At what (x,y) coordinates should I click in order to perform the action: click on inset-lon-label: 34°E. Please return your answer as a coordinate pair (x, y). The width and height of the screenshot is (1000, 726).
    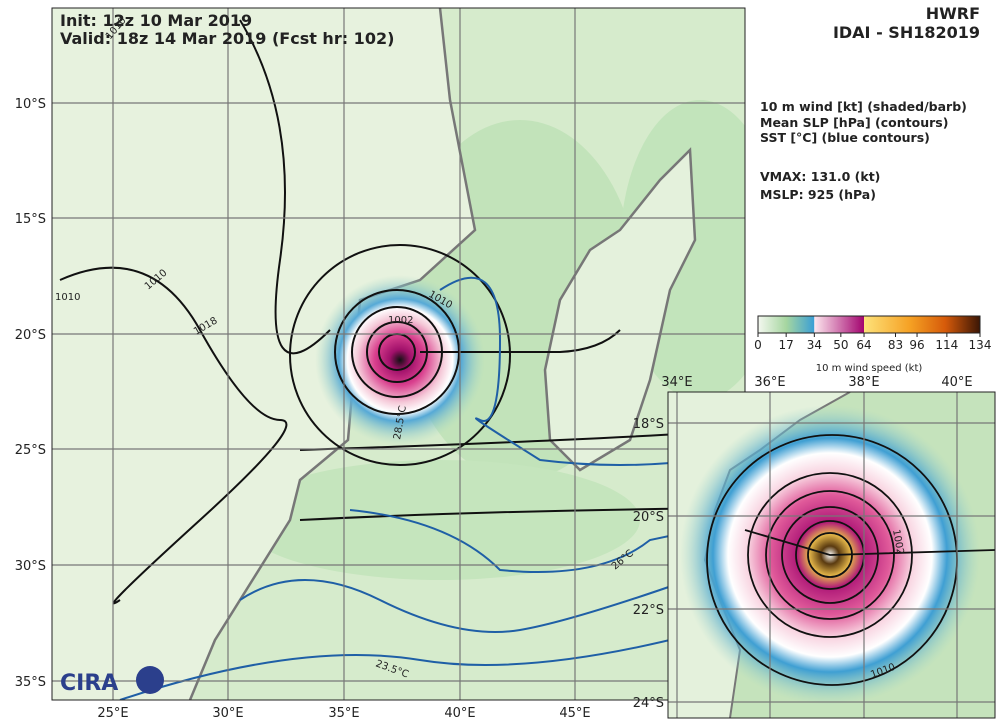
    Looking at the image, I should click on (676, 382).